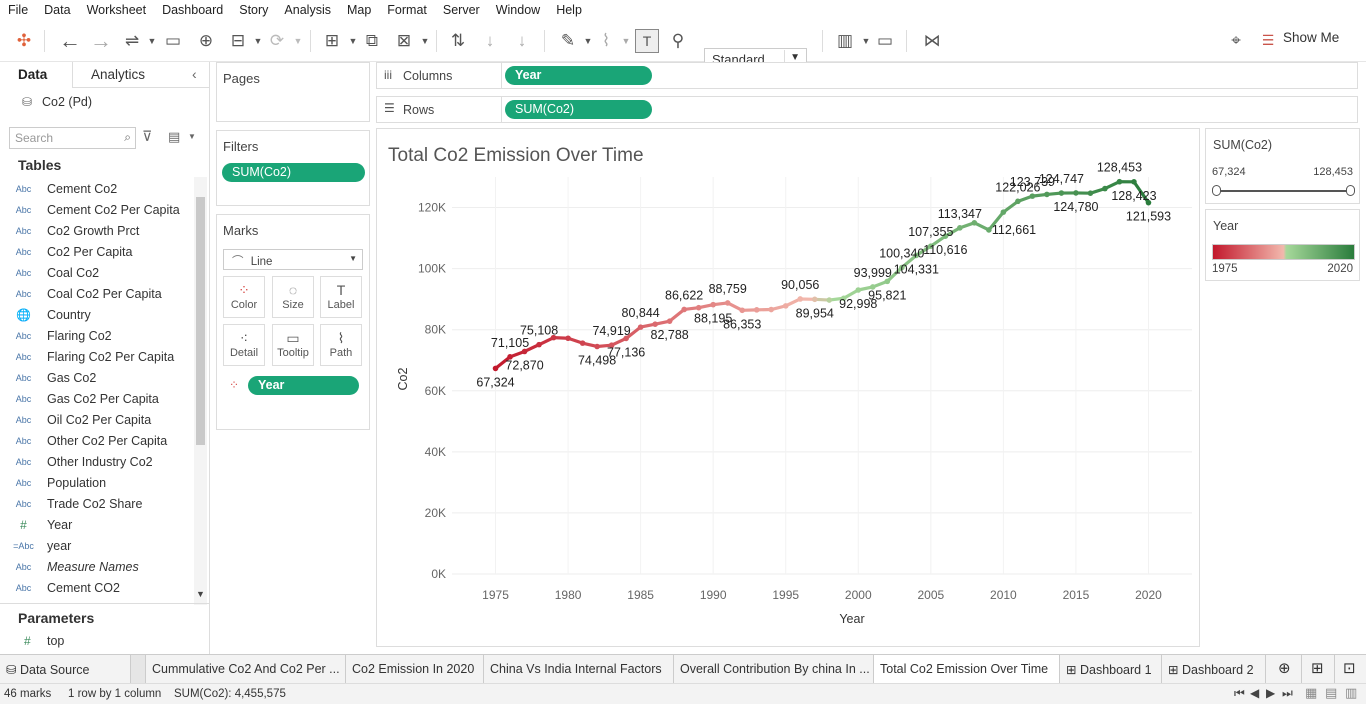  I want to click on tab-china-india: China Vs India Internal Factors, so click(579, 669).